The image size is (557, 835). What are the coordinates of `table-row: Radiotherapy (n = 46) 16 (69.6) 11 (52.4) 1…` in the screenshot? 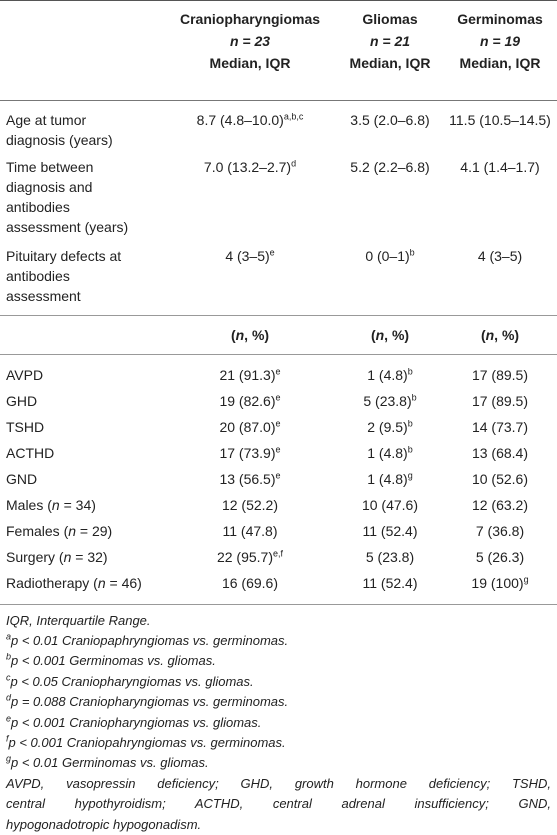 It's located at (278, 583).